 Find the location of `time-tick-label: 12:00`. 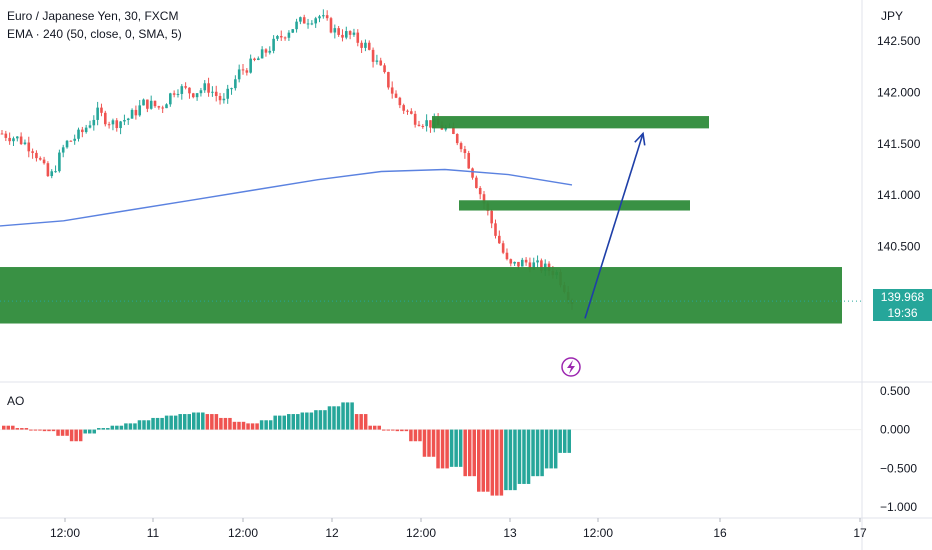

time-tick-label: 12:00 is located at coordinates (243, 533).